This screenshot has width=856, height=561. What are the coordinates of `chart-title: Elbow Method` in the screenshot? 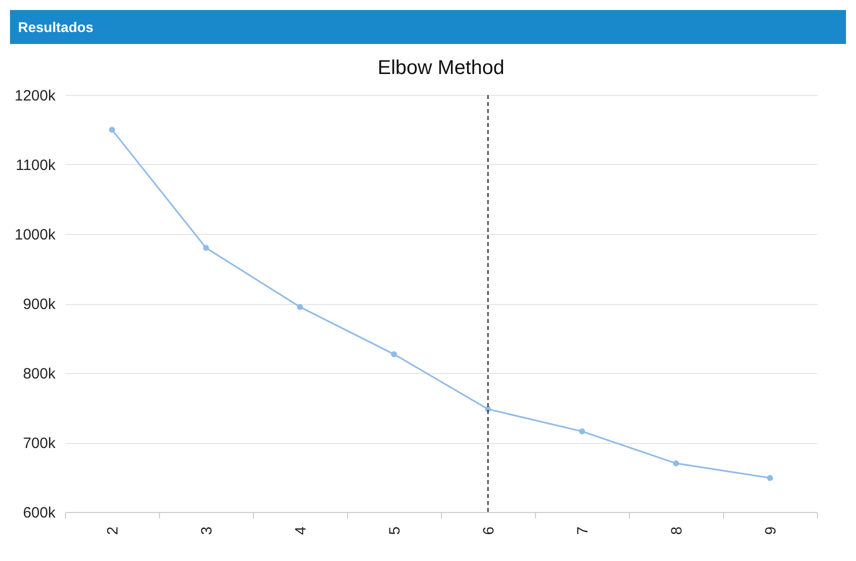 It's located at (441, 68).